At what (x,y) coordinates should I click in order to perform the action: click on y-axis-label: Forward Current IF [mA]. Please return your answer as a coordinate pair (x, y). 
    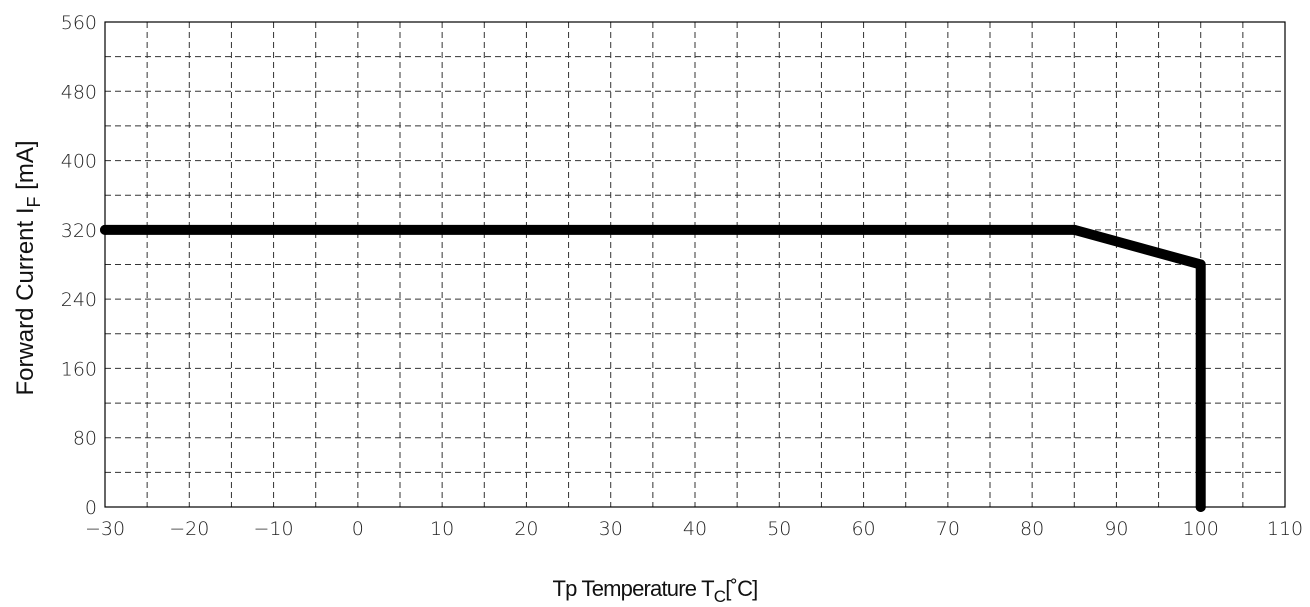
    Looking at the image, I should click on (28, 267).